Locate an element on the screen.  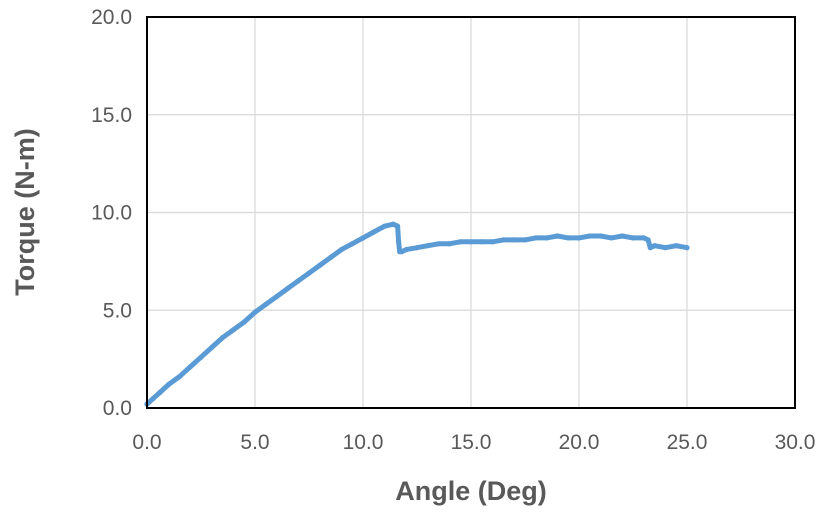
y-tick-label: 15.0 is located at coordinates (111, 115).